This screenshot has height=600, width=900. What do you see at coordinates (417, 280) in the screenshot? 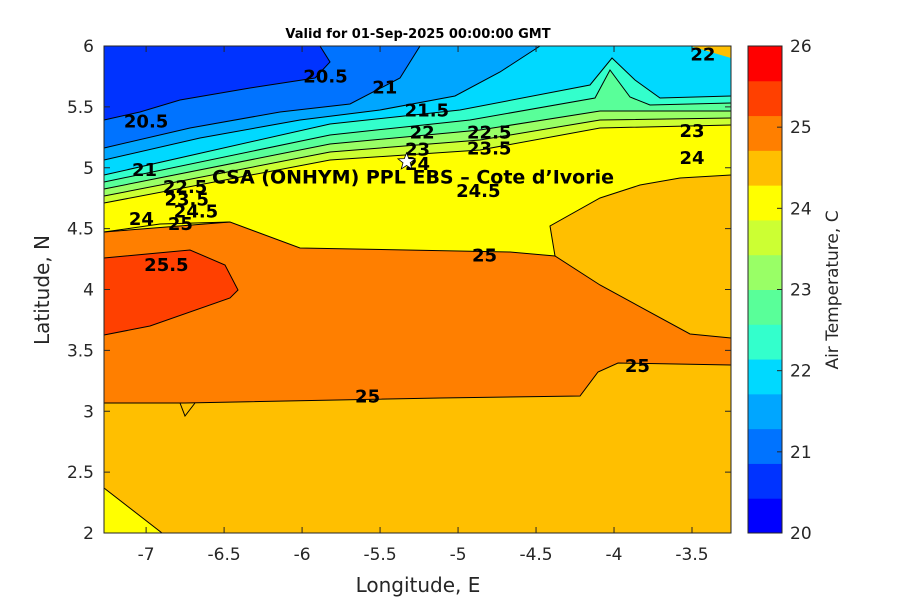
I see `contour-25-upper` at bounding box center [417, 280].